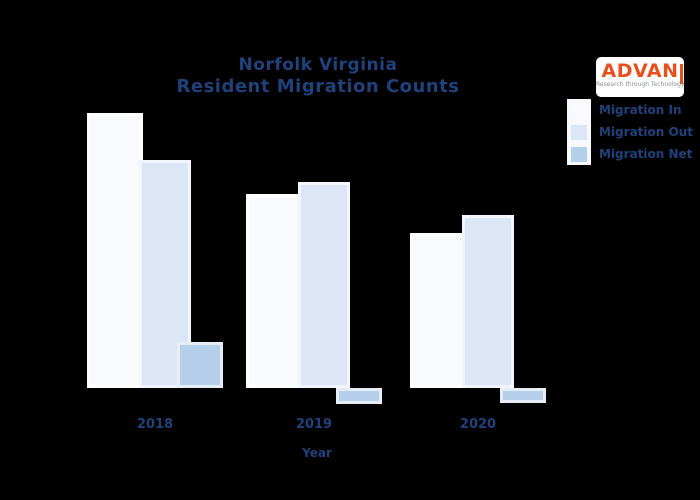  I want to click on bar-migration-net-2020, so click(523, 395).